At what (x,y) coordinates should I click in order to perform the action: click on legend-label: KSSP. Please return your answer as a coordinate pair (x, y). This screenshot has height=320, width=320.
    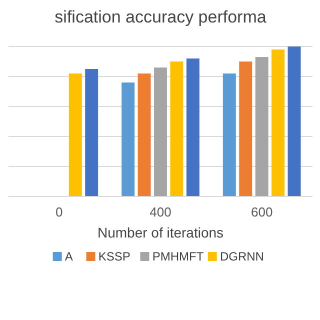
    Looking at the image, I should click on (114, 257).